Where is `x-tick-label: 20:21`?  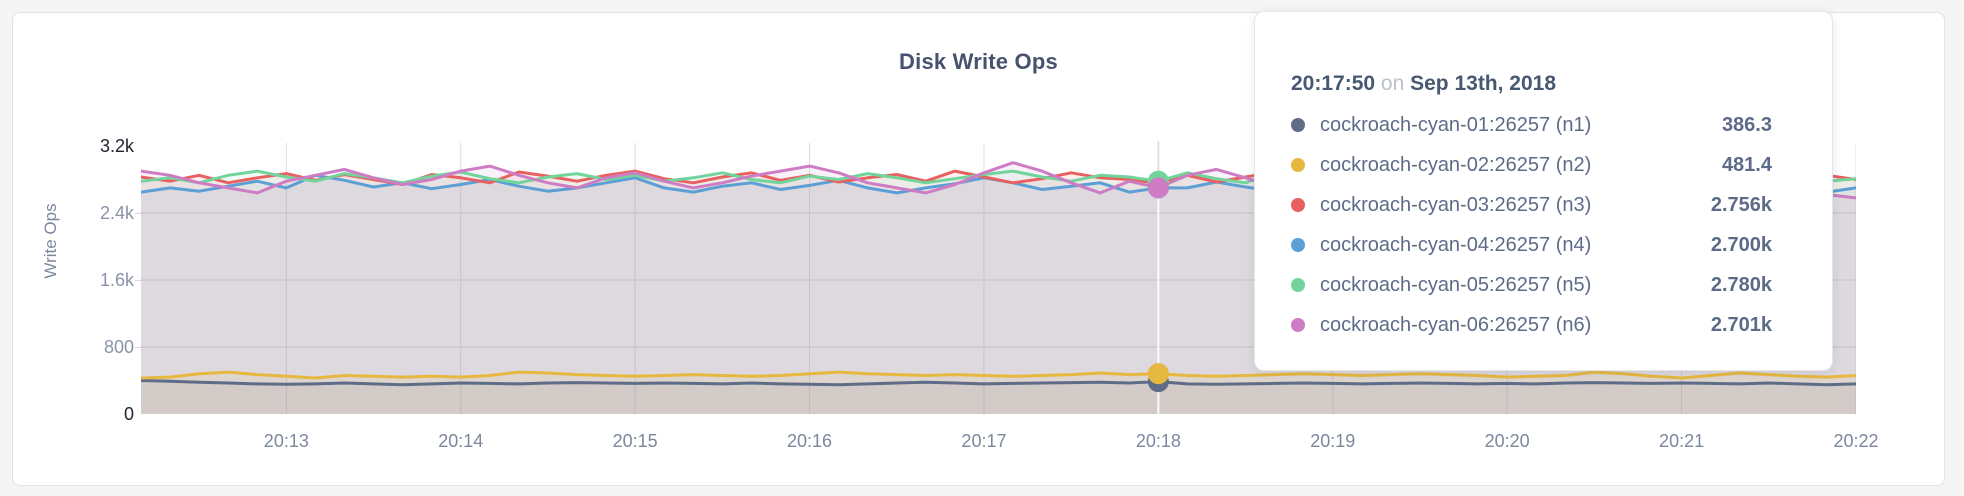
x-tick-label: 20:21 is located at coordinates (1682, 441).